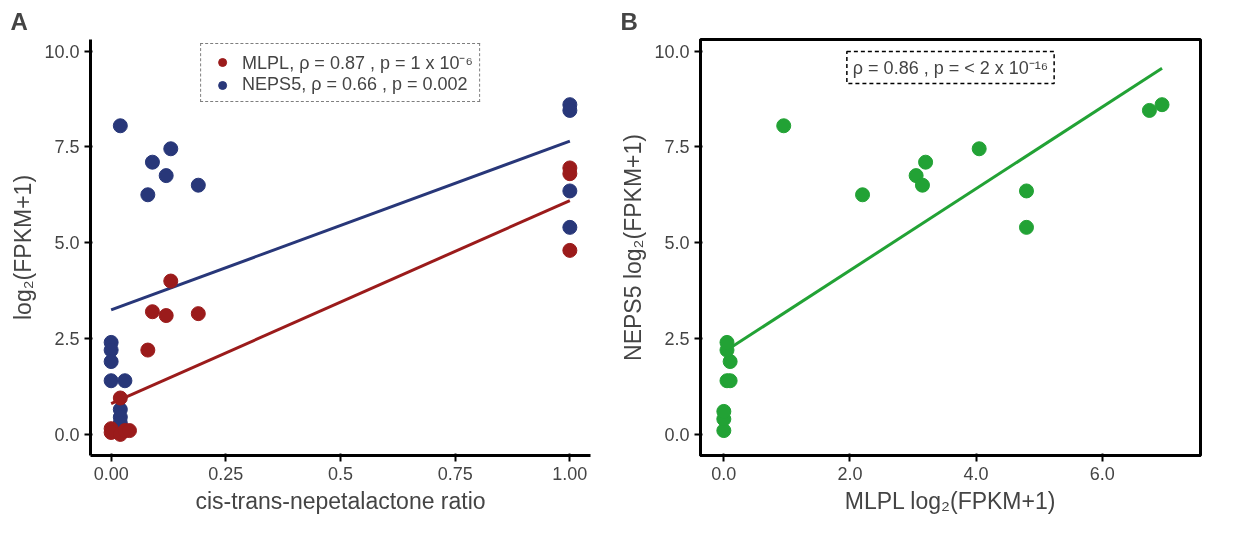 Image resolution: width=1239 pixels, height=535 pixels. I want to click on x-tick-label: 6.0, so click(1102, 473).